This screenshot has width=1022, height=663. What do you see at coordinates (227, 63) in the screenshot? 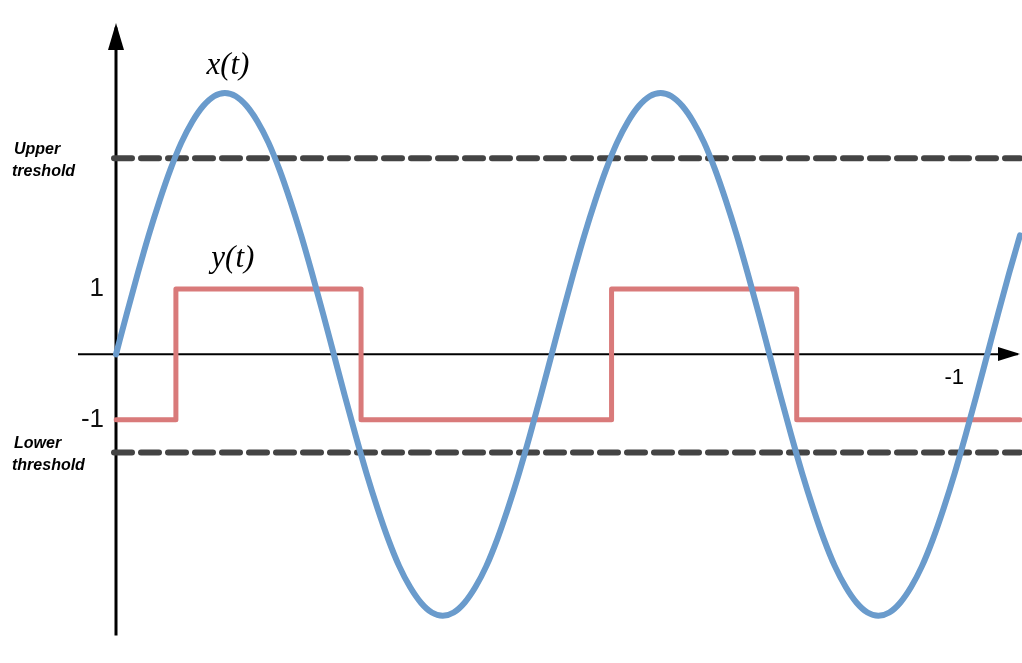
I see `series-label: x(t)` at bounding box center [227, 63].